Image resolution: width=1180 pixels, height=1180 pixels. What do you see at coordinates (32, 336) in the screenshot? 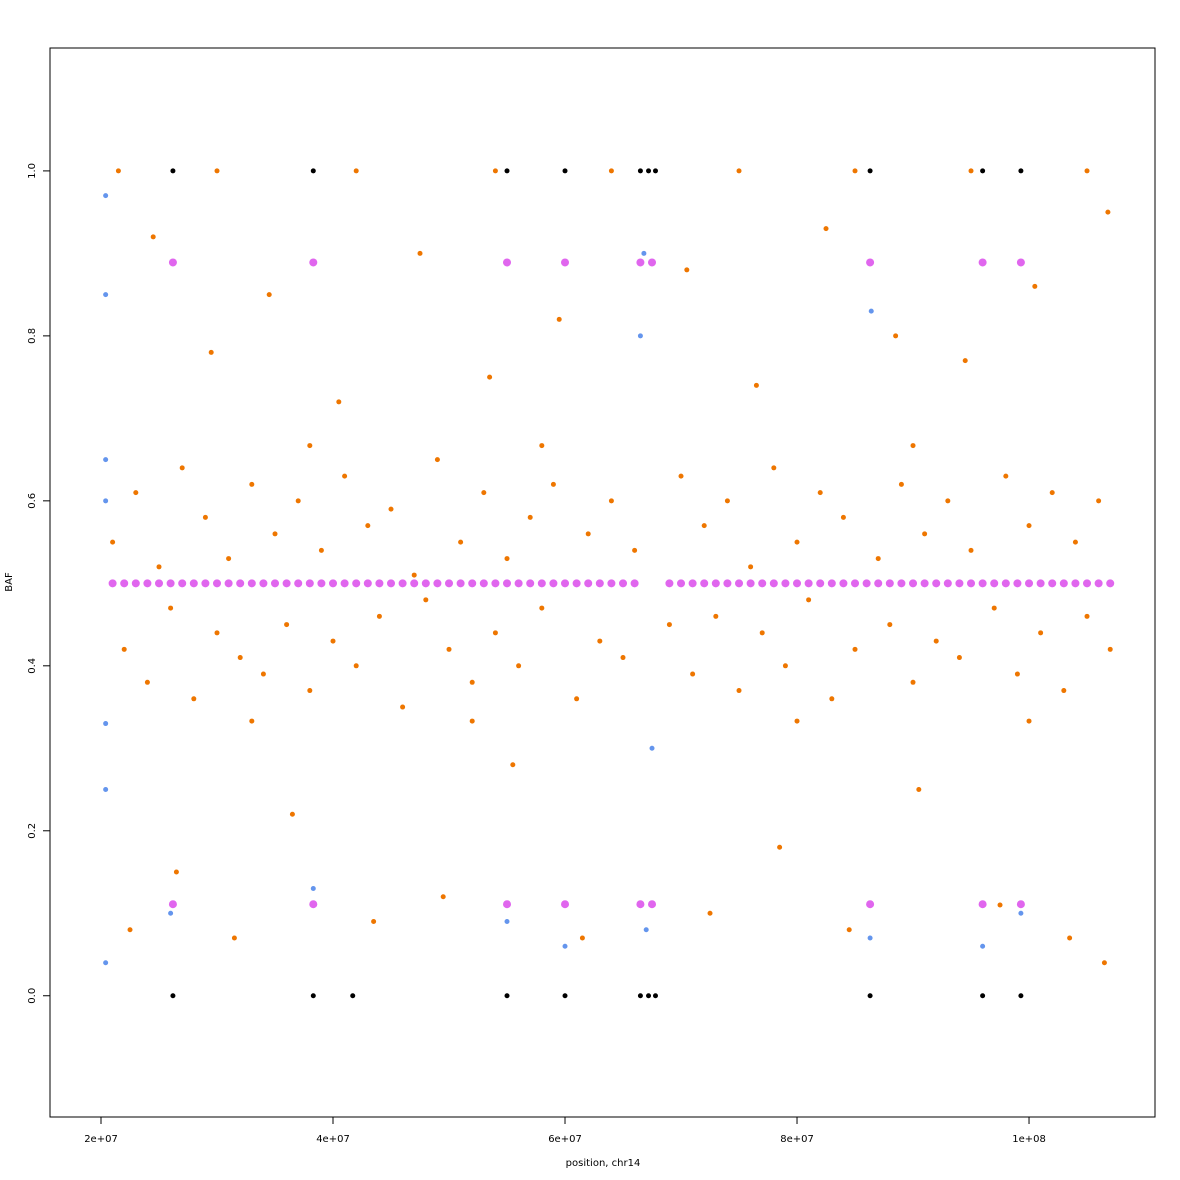
I see `y-tick-label: 0.8` at bounding box center [32, 336].